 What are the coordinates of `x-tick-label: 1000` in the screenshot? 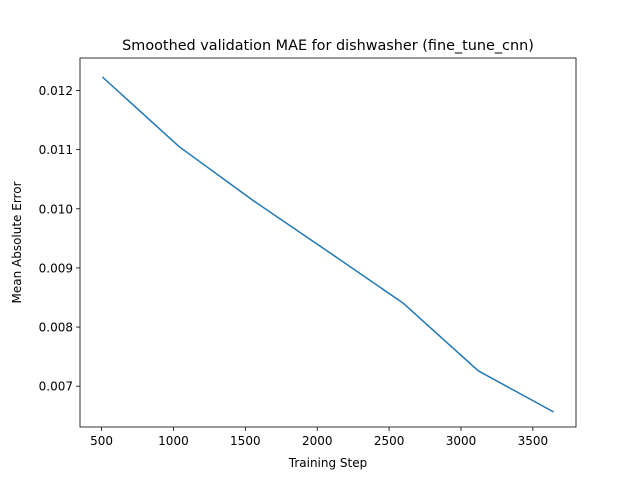 It's located at (173, 441).